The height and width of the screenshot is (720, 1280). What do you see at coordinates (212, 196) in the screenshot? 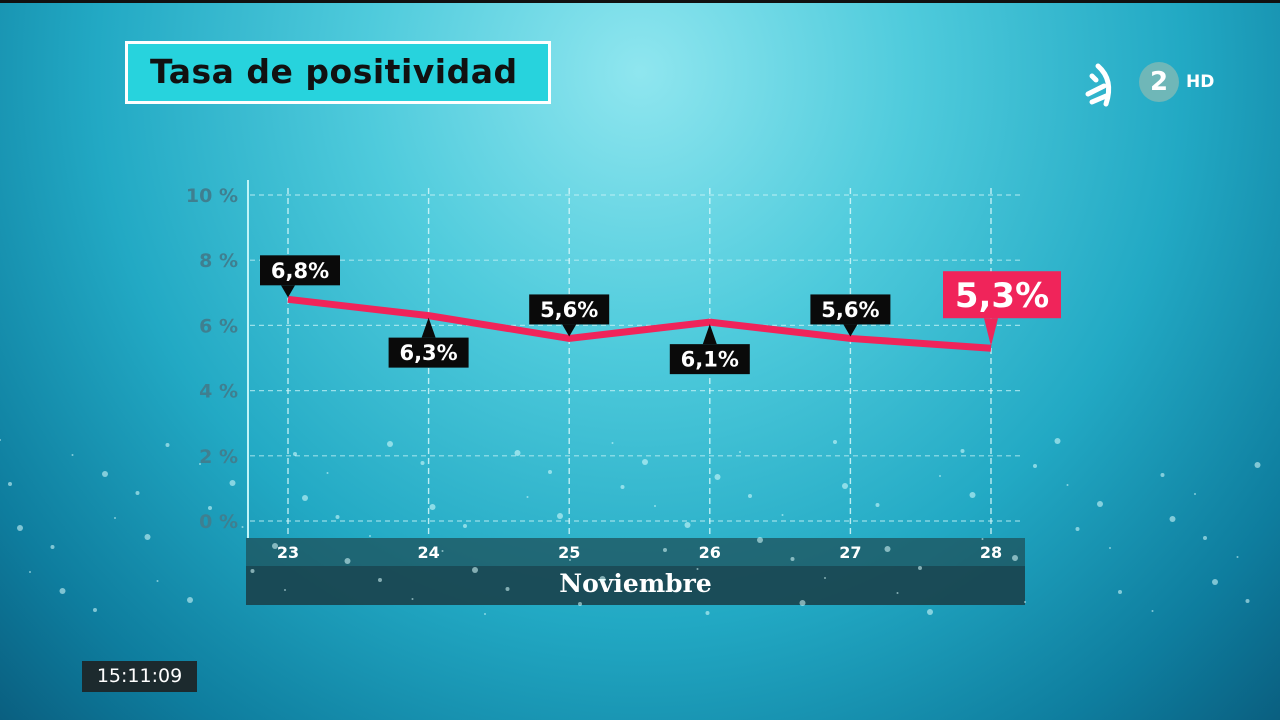
I see `y-tick-label: 10 %` at bounding box center [212, 196].